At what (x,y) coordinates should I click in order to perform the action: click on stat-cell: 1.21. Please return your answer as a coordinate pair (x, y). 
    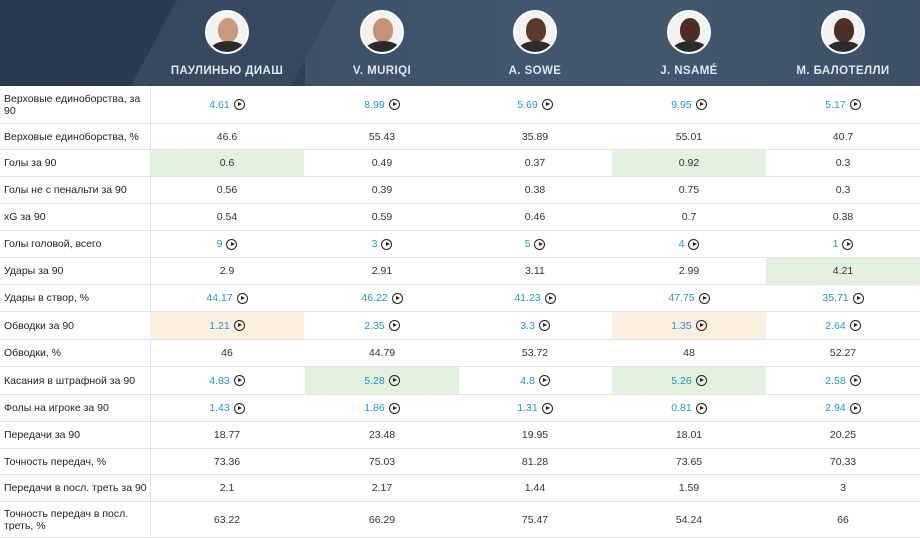
    Looking at the image, I should click on (227, 325).